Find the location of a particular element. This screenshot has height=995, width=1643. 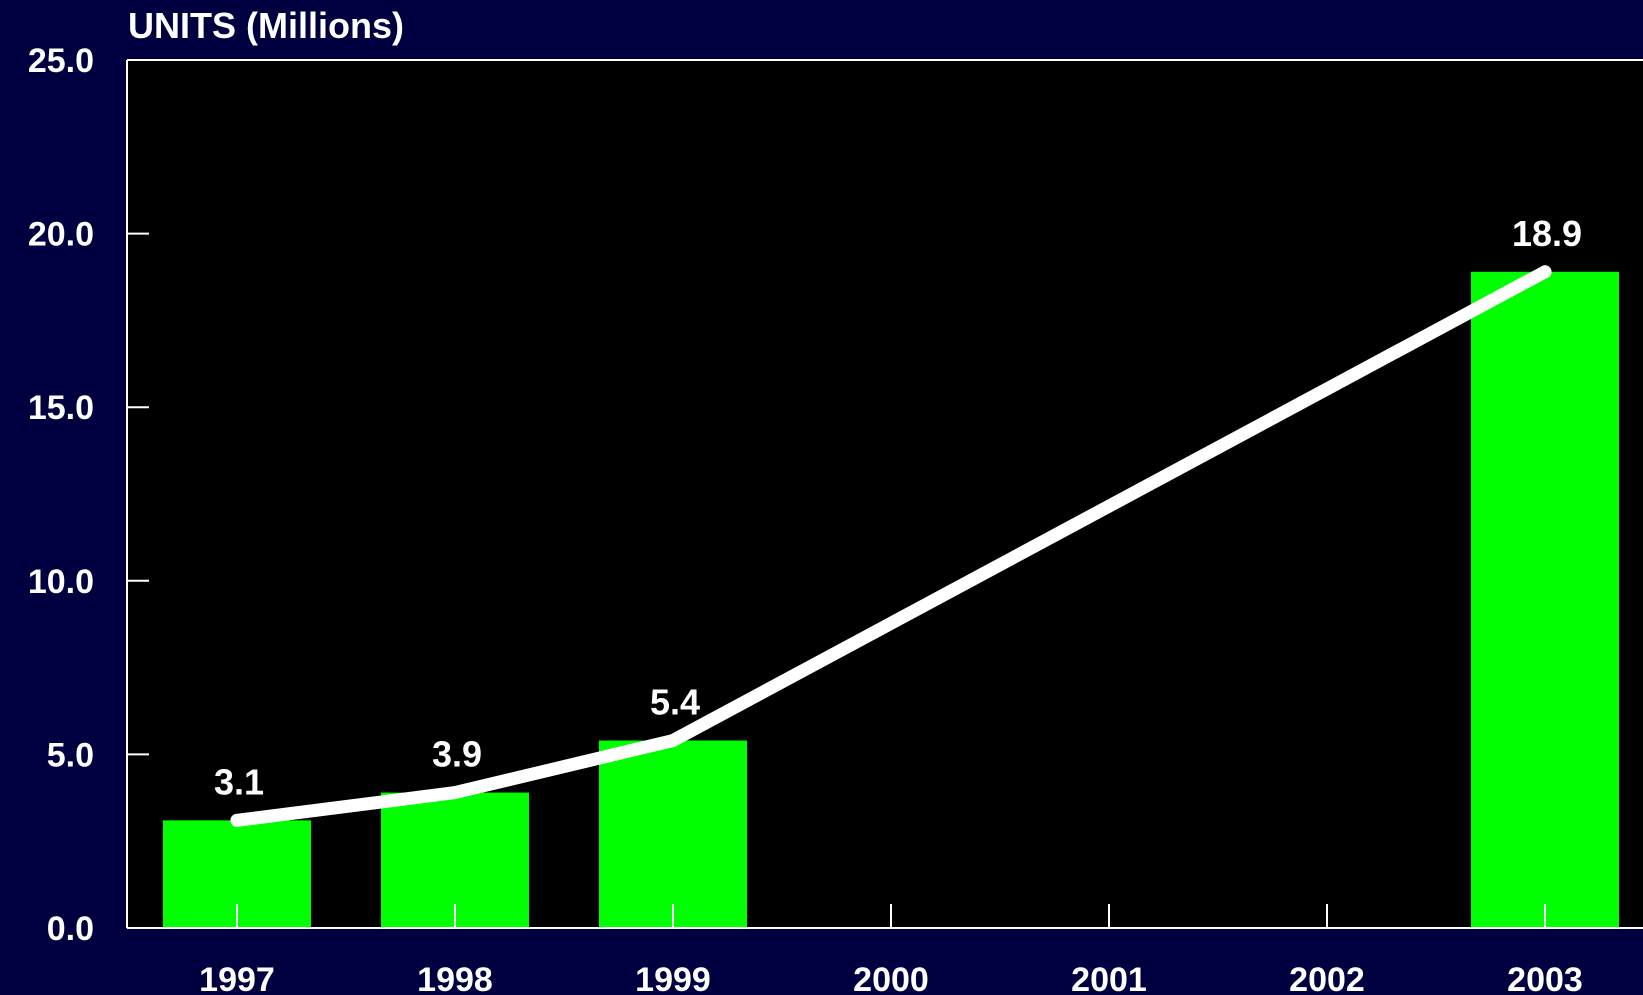

line-point-1999 is located at coordinates (673, 741).